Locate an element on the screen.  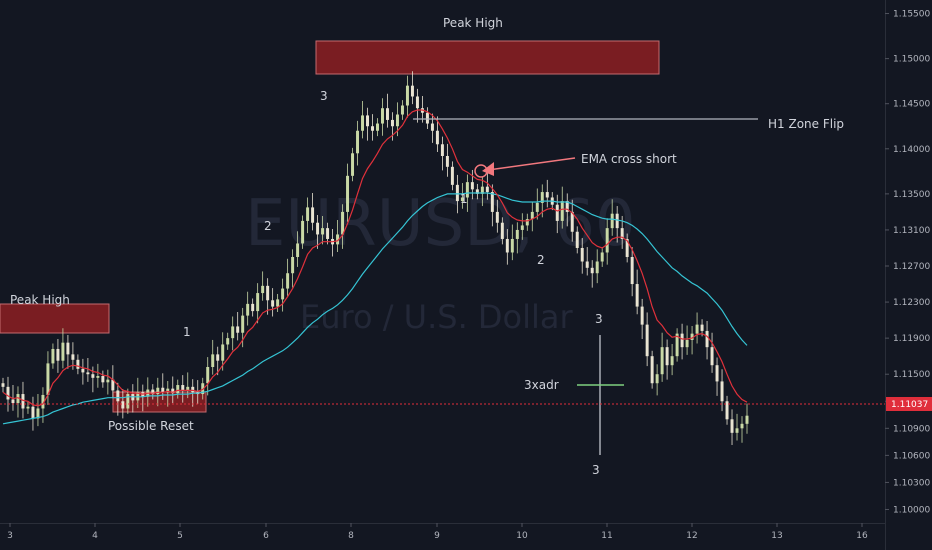
y-tick-label: 1.10000 is located at coordinates (911, 510).